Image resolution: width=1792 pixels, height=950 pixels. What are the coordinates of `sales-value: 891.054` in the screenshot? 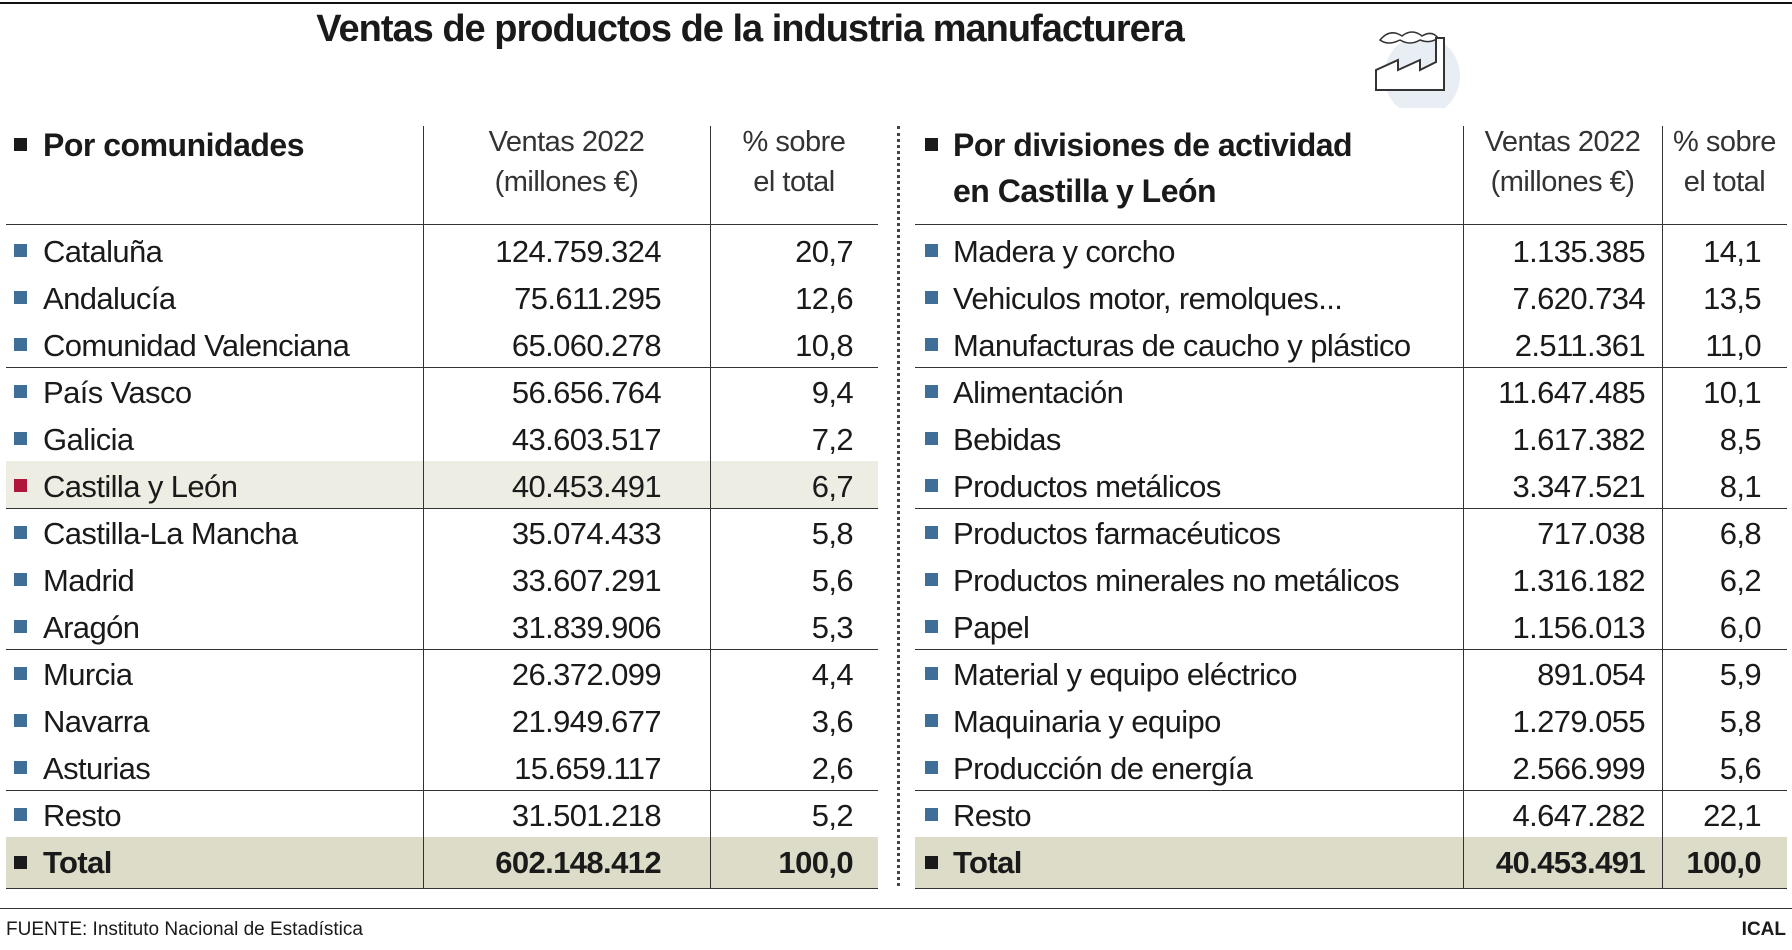 It's located at (1591, 674).